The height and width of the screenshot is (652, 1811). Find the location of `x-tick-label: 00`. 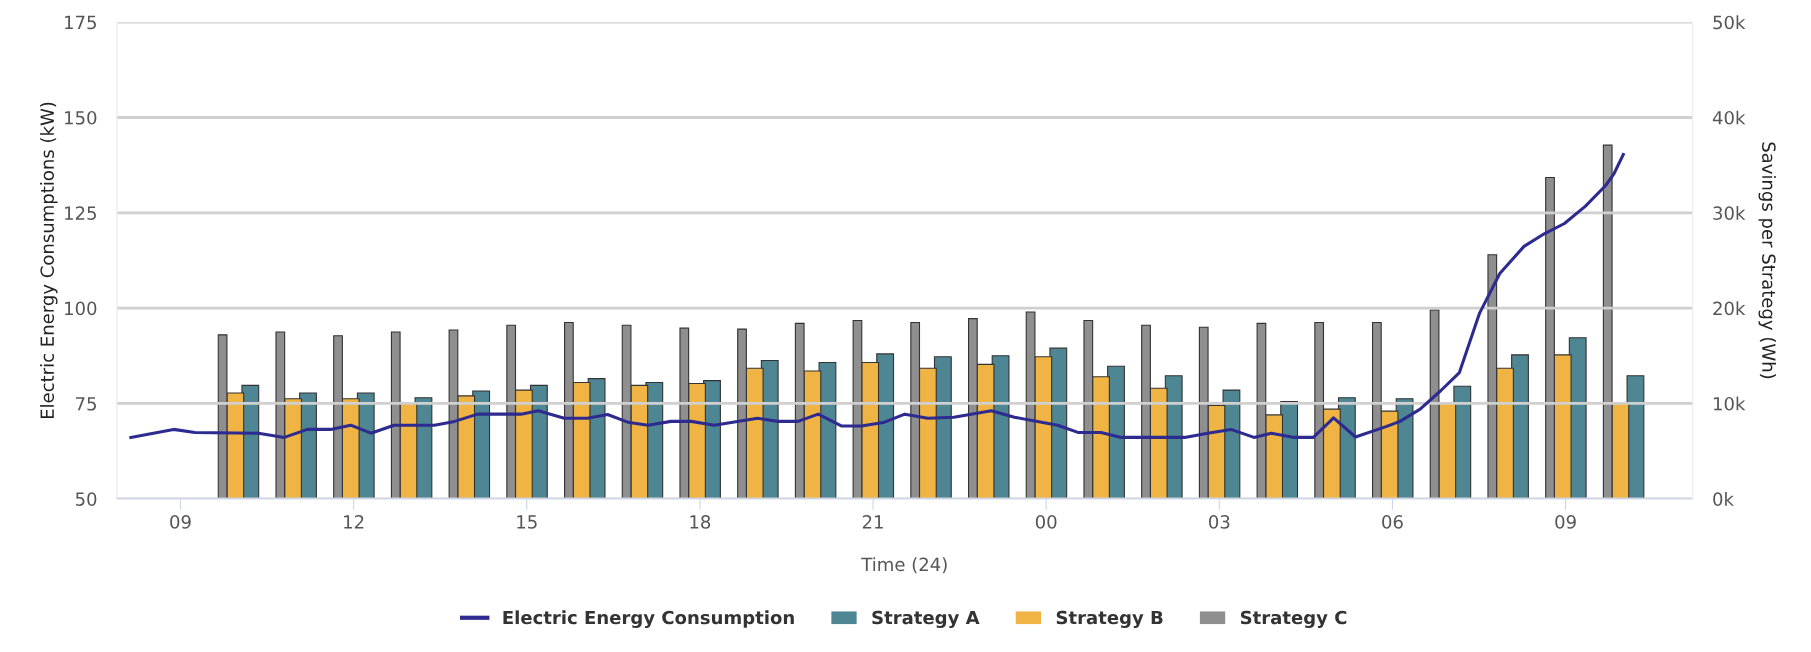

x-tick-label: 00 is located at coordinates (1046, 522).